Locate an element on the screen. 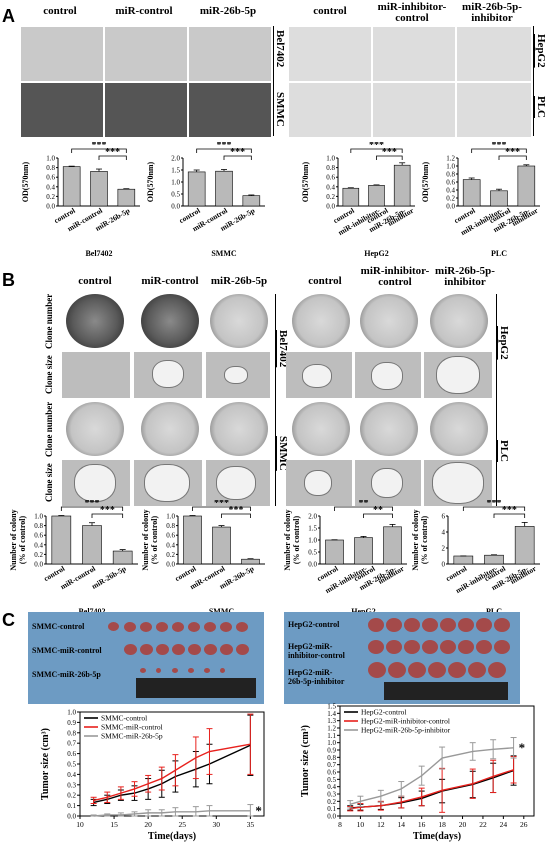 The width and height of the screenshot is (550, 846). x-tick-label: 10 is located at coordinates (361, 824).